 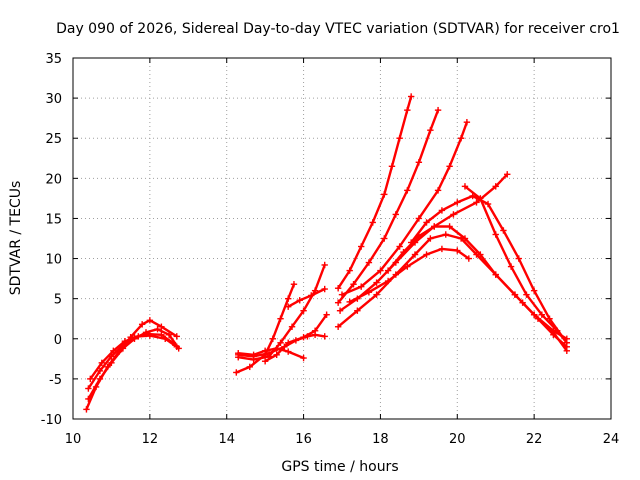 I want to click on y-tick-label: 10, so click(x=53, y=260).